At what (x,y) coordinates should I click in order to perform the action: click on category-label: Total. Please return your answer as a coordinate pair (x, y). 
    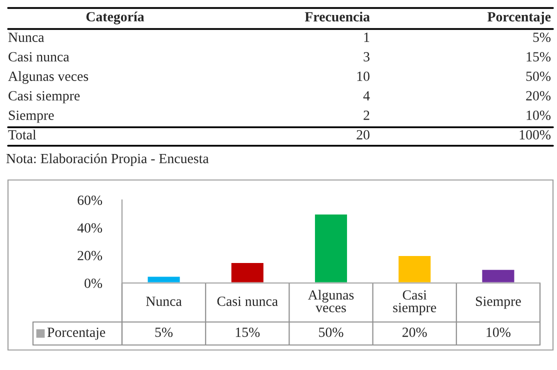
    Looking at the image, I should click on (22, 135).